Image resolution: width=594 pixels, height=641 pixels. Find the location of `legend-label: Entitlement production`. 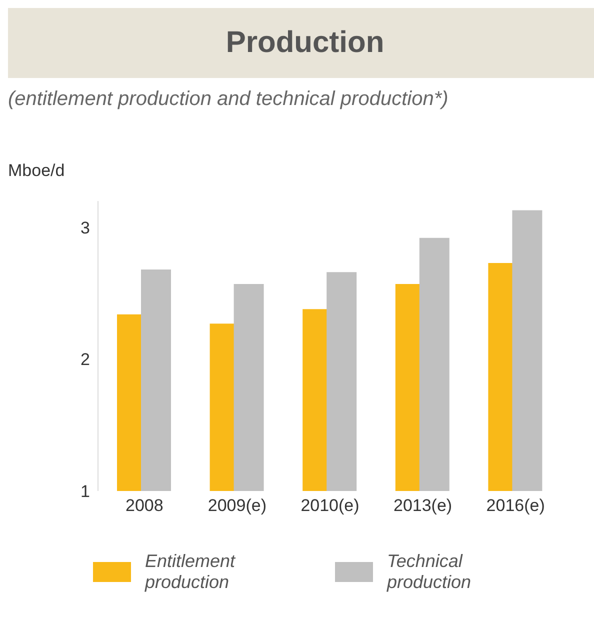

legend-label: Entitlement production is located at coordinates (190, 572).